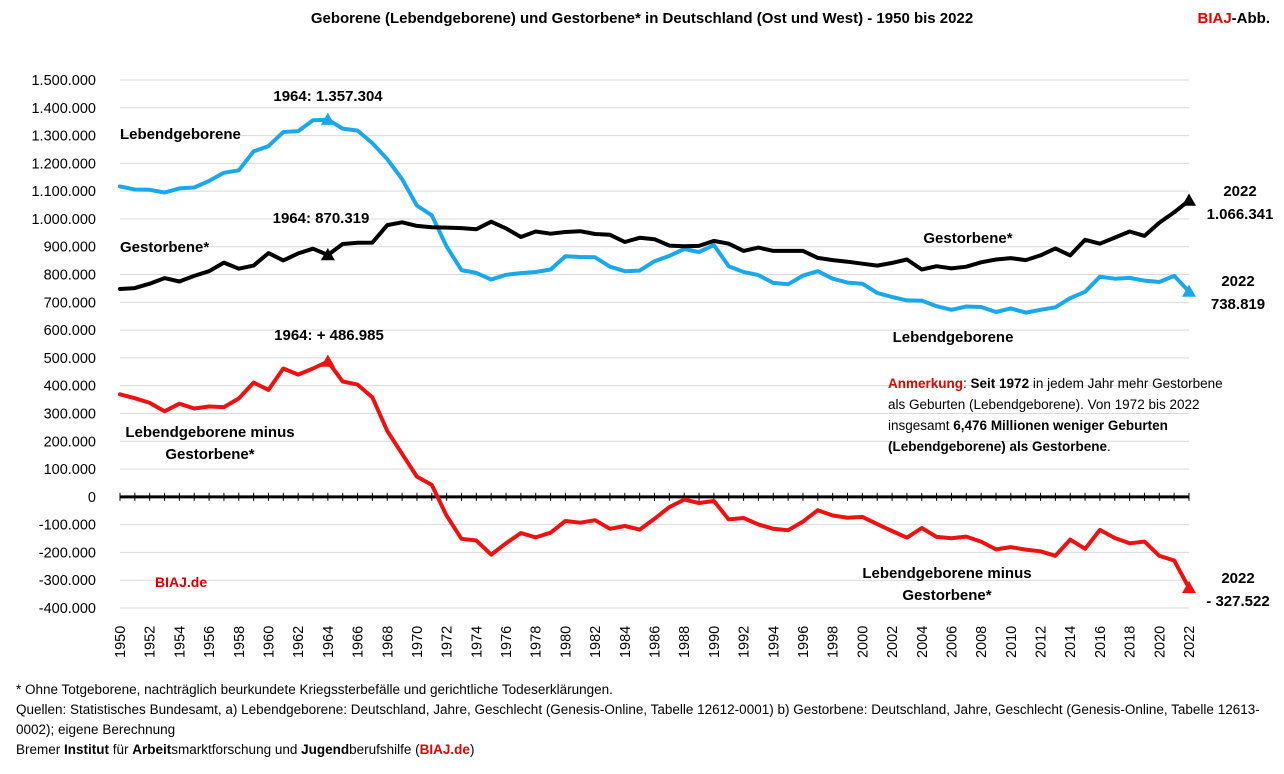 Image resolution: width=1284 pixels, height=774 pixels. I want to click on y-tick-label: 400.000, so click(70, 387).